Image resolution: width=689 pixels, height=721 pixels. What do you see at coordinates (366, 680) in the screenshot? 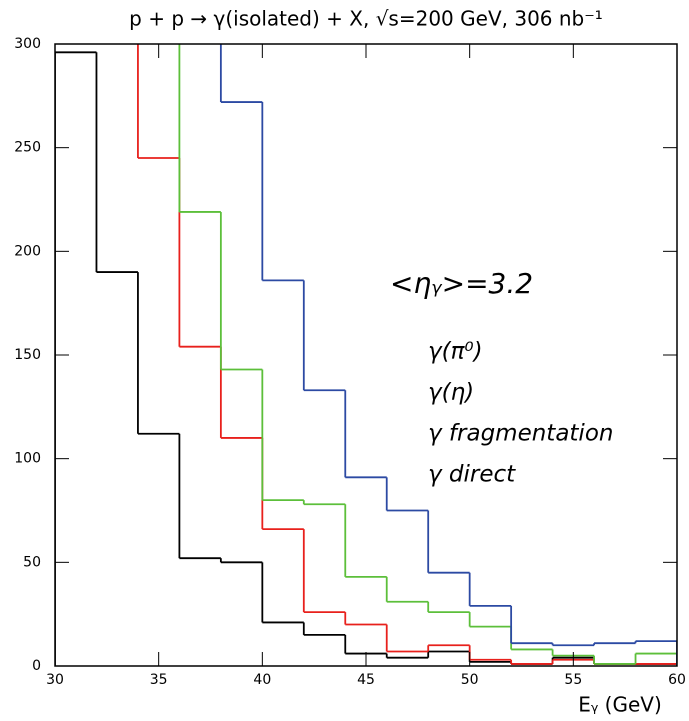
I see `x-tick-label: 45` at bounding box center [366, 680].